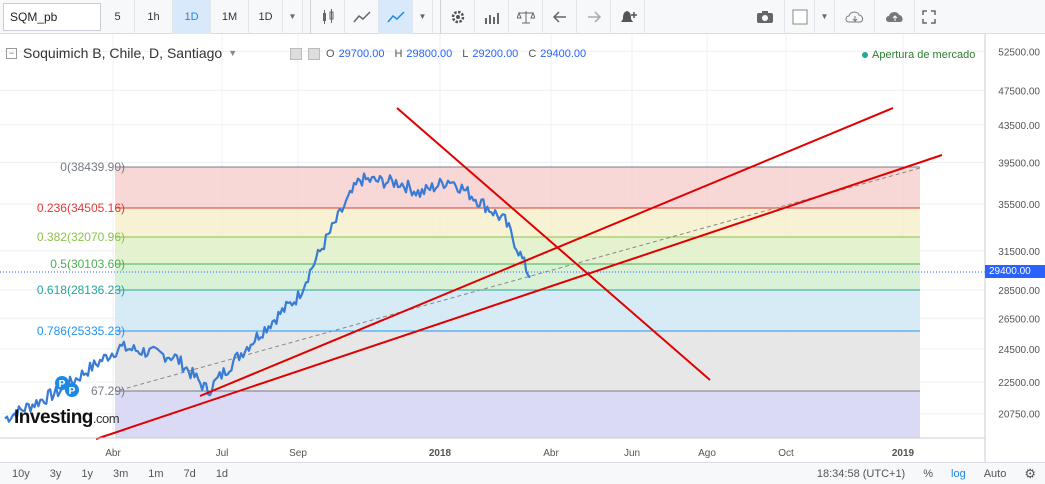  What do you see at coordinates (526, 17) in the screenshot?
I see `compare-scale-icon` at bounding box center [526, 17].